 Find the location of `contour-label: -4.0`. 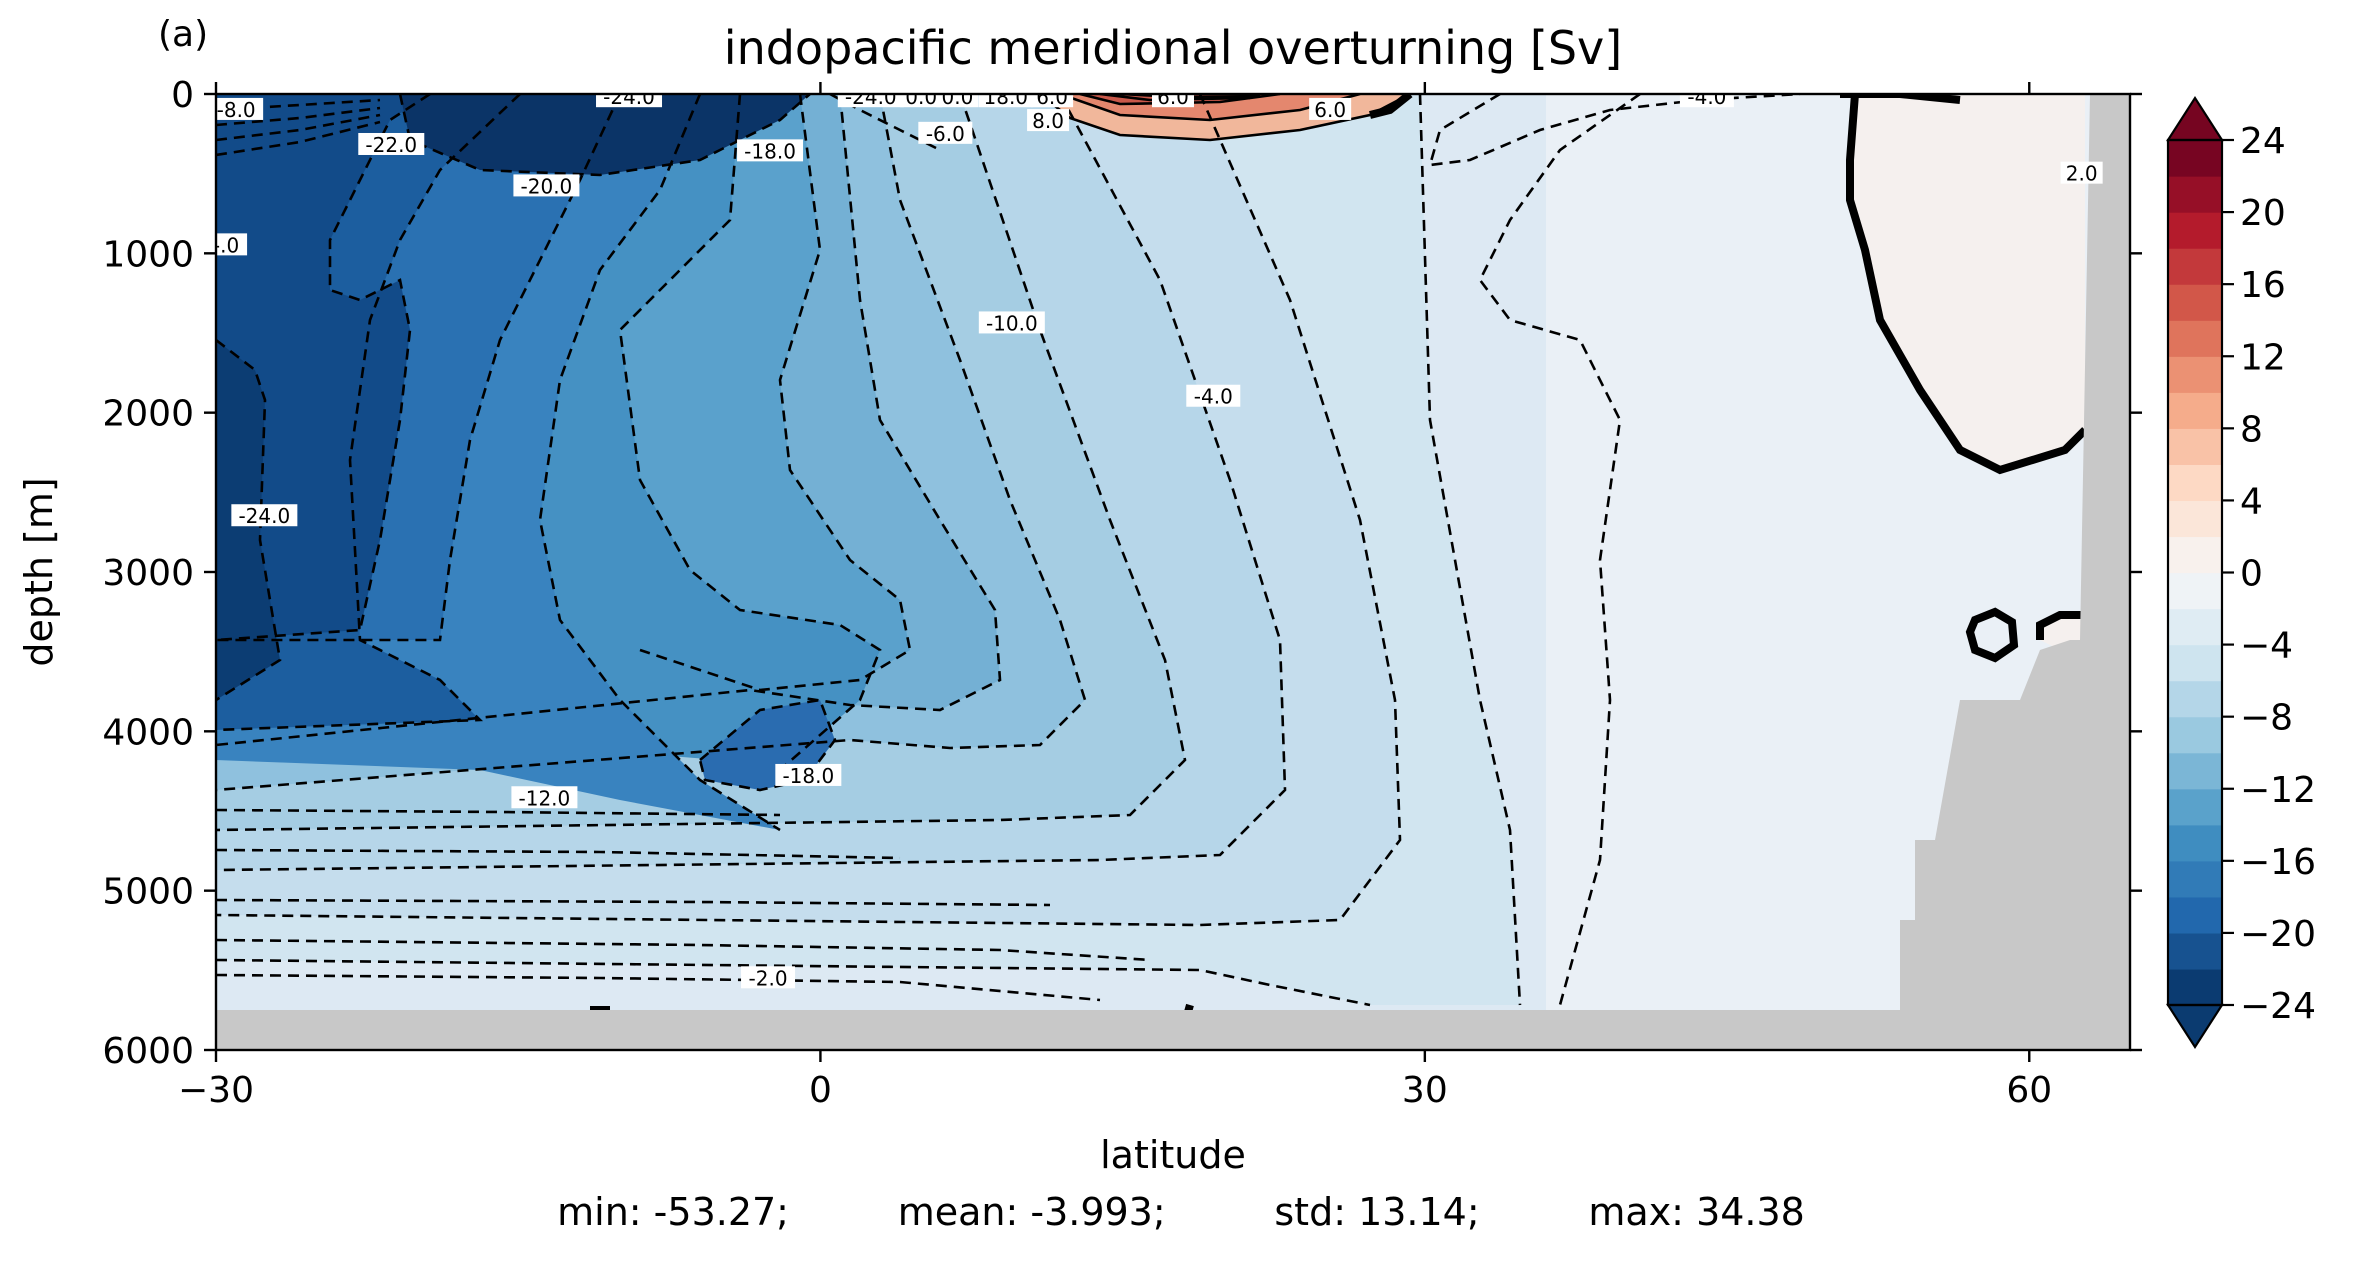

contour-label: -4.0 is located at coordinates (1213, 396).